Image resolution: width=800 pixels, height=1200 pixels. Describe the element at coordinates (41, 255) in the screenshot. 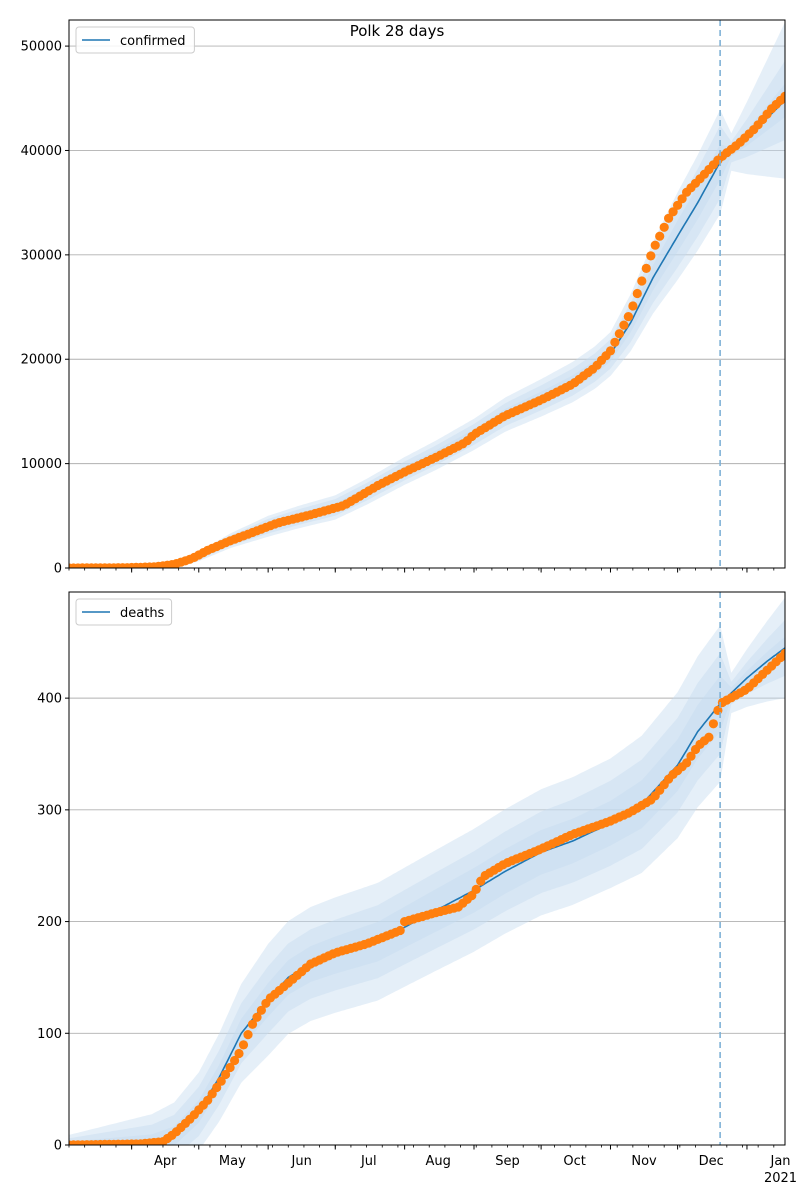

I see `y-tick-label: 30000` at that location.